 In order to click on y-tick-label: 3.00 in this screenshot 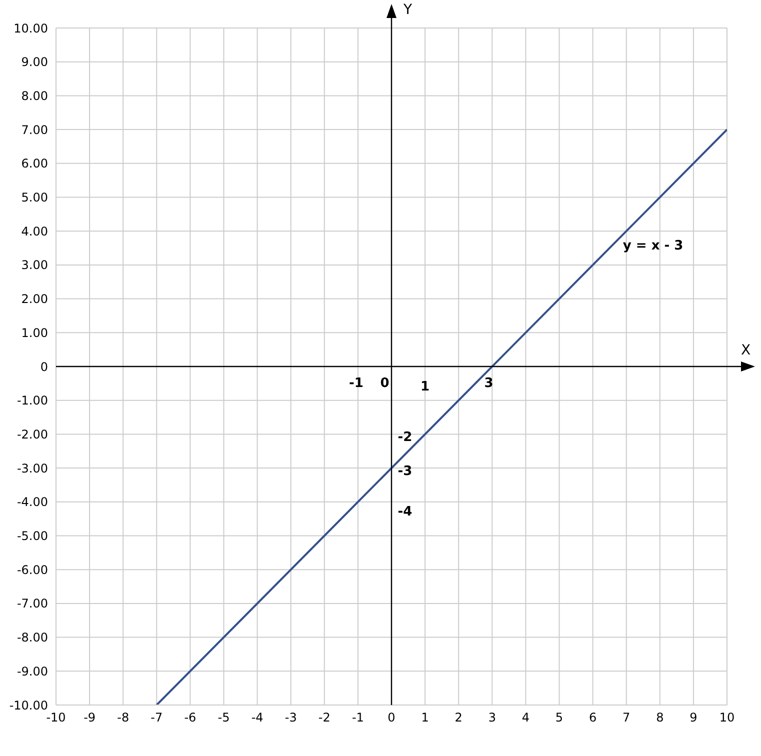, I will do `click(34, 265)`.